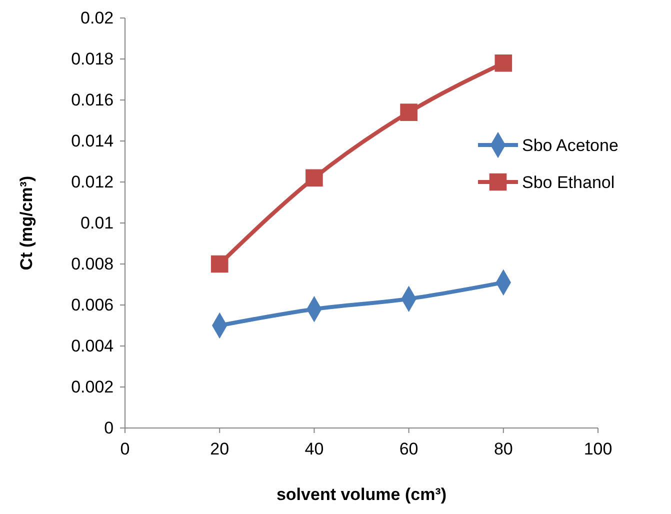 The width and height of the screenshot is (671, 514). Describe the element at coordinates (97, 18) in the screenshot. I see `y-tick-label: 0.02` at that location.